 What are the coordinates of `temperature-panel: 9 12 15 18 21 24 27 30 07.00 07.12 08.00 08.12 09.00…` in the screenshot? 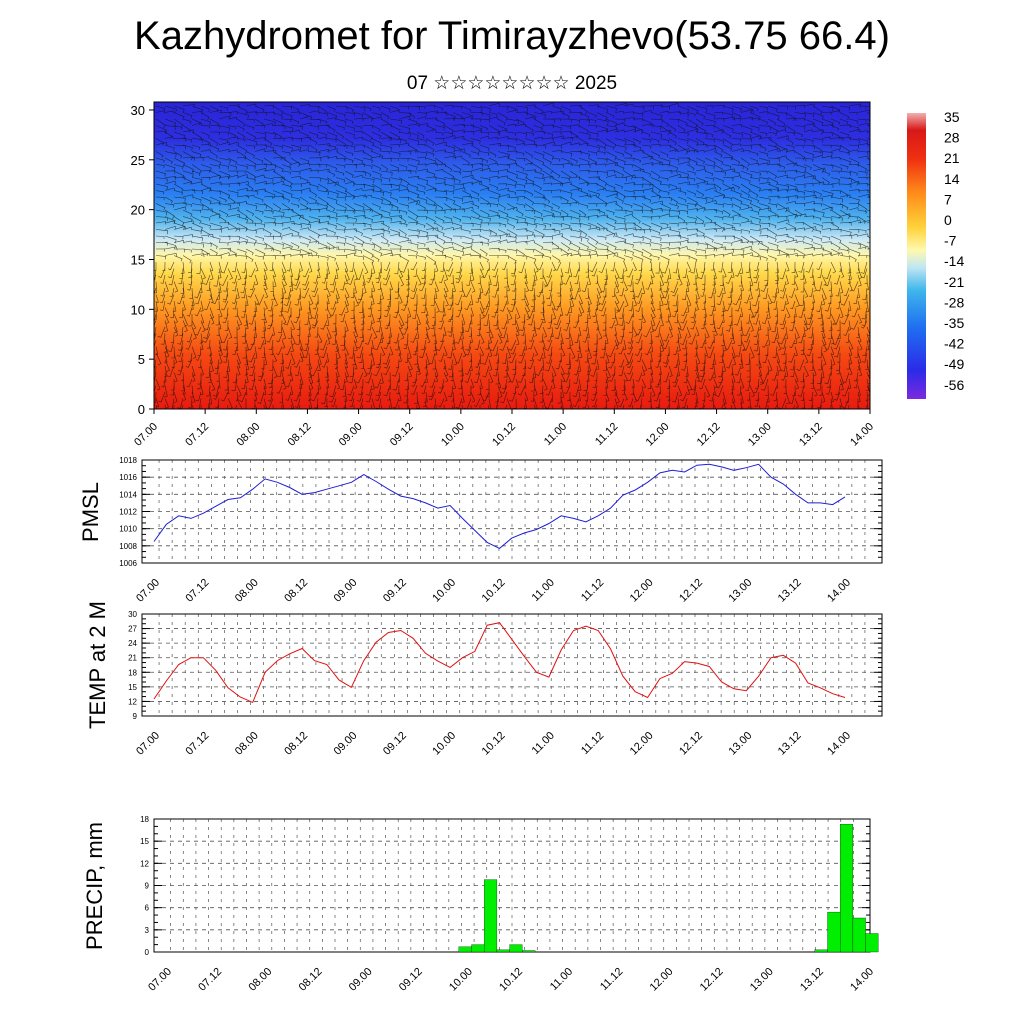 It's located at (484, 679).